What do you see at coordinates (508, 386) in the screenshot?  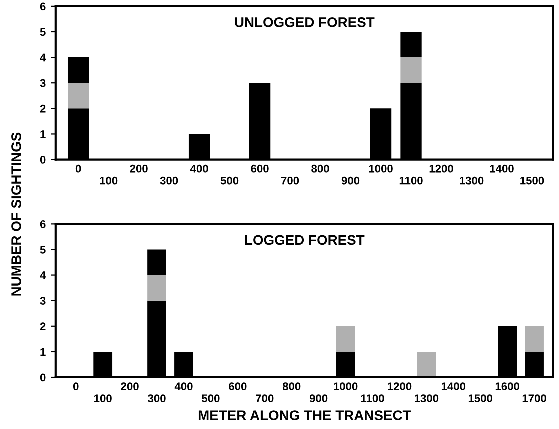 I see `x-tick-label: 1600` at bounding box center [508, 386].